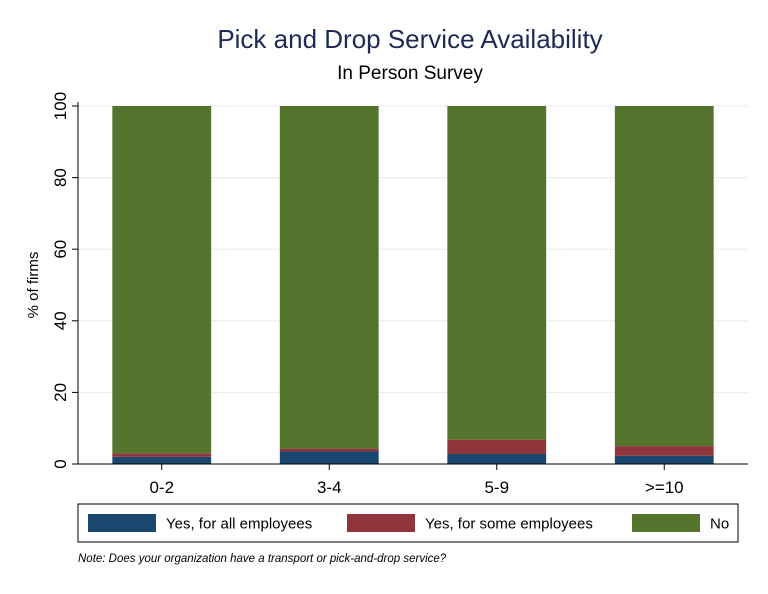 This screenshot has width=768, height=594. I want to click on legend-label: No, so click(719, 524).